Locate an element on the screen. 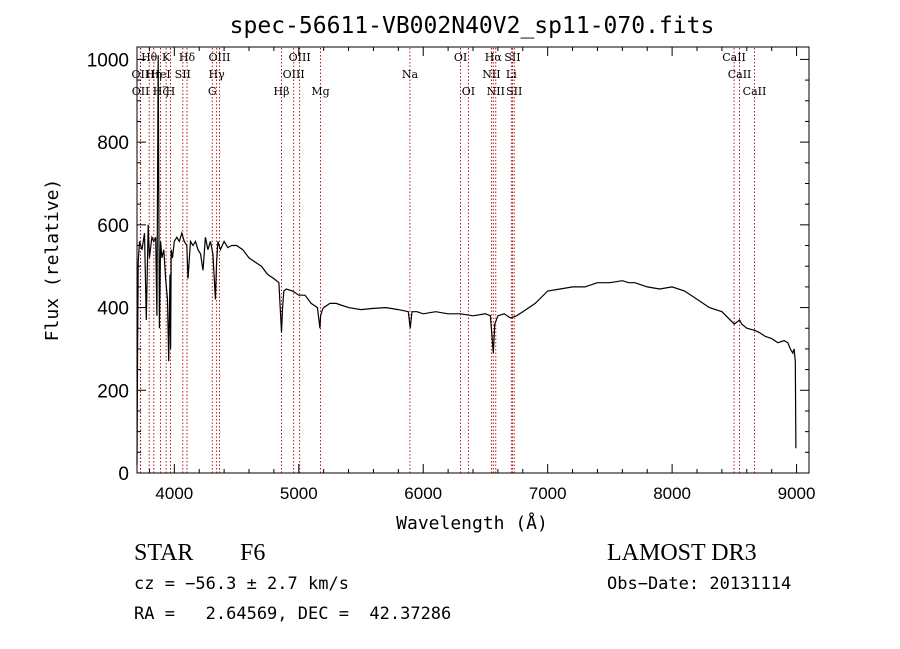  line-label: Hδ is located at coordinates (187, 57).